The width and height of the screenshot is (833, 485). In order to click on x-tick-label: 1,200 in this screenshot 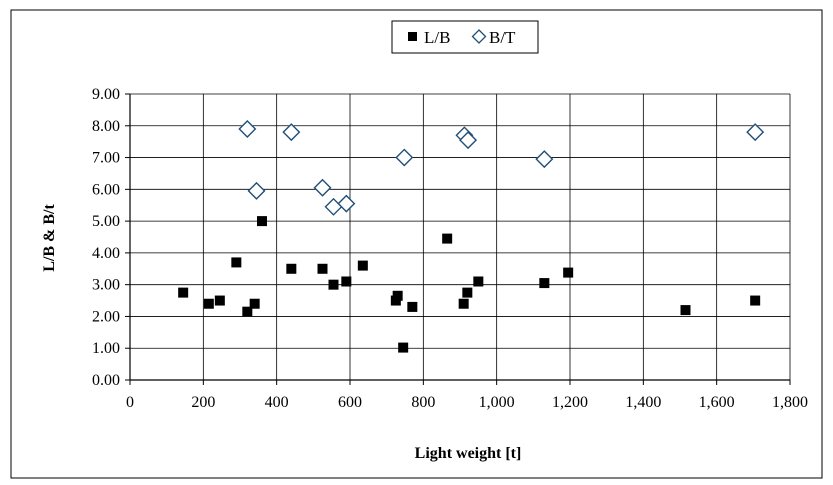, I will do `click(570, 402)`.